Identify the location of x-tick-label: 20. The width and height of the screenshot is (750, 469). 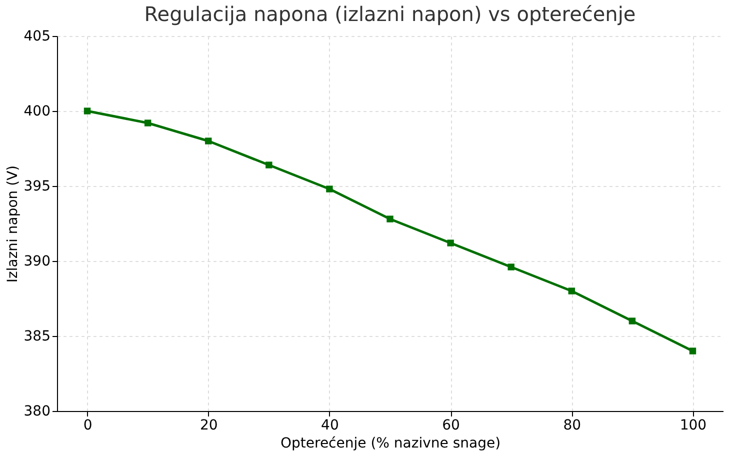
(209, 426).